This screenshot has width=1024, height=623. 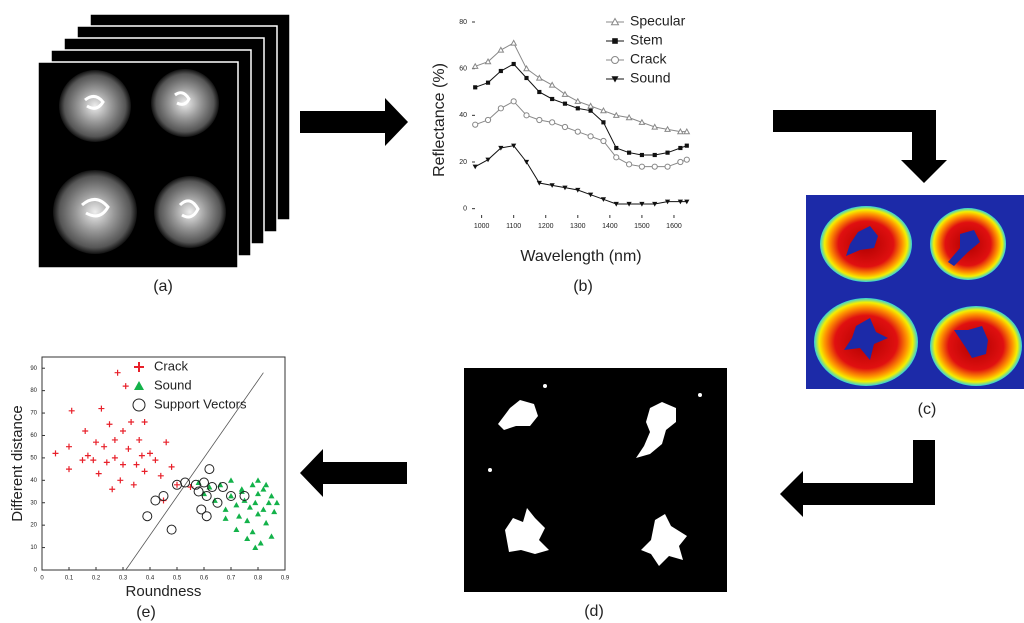 I want to click on x-tick-label: 0.3, so click(x=123, y=579).